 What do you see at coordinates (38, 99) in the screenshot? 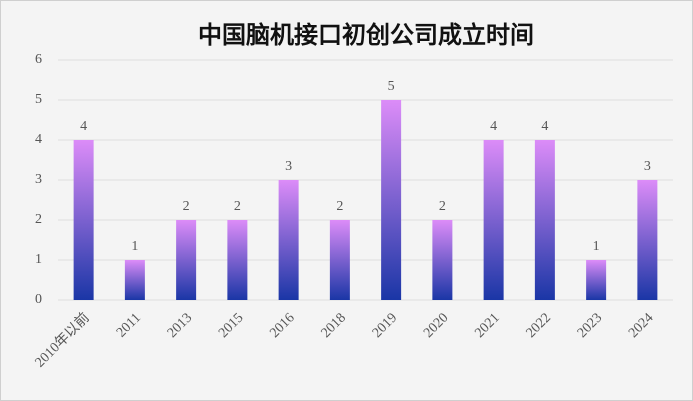
I see `y-tick-label: 5` at bounding box center [38, 99].